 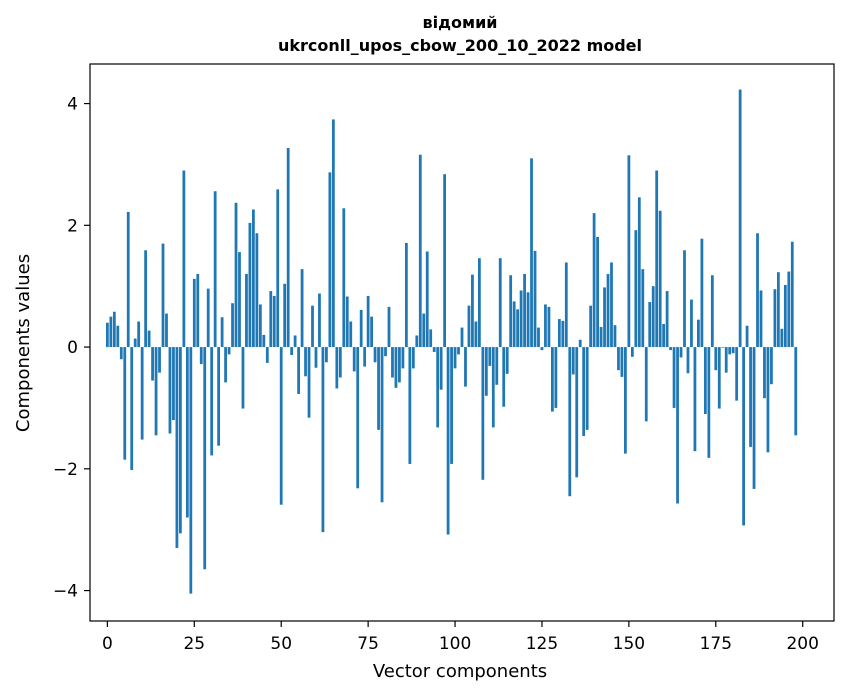 What do you see at coordinates (802, 644) in the screenshot?
I see `x-tick-label: 200` at bounding box center [802, 644].